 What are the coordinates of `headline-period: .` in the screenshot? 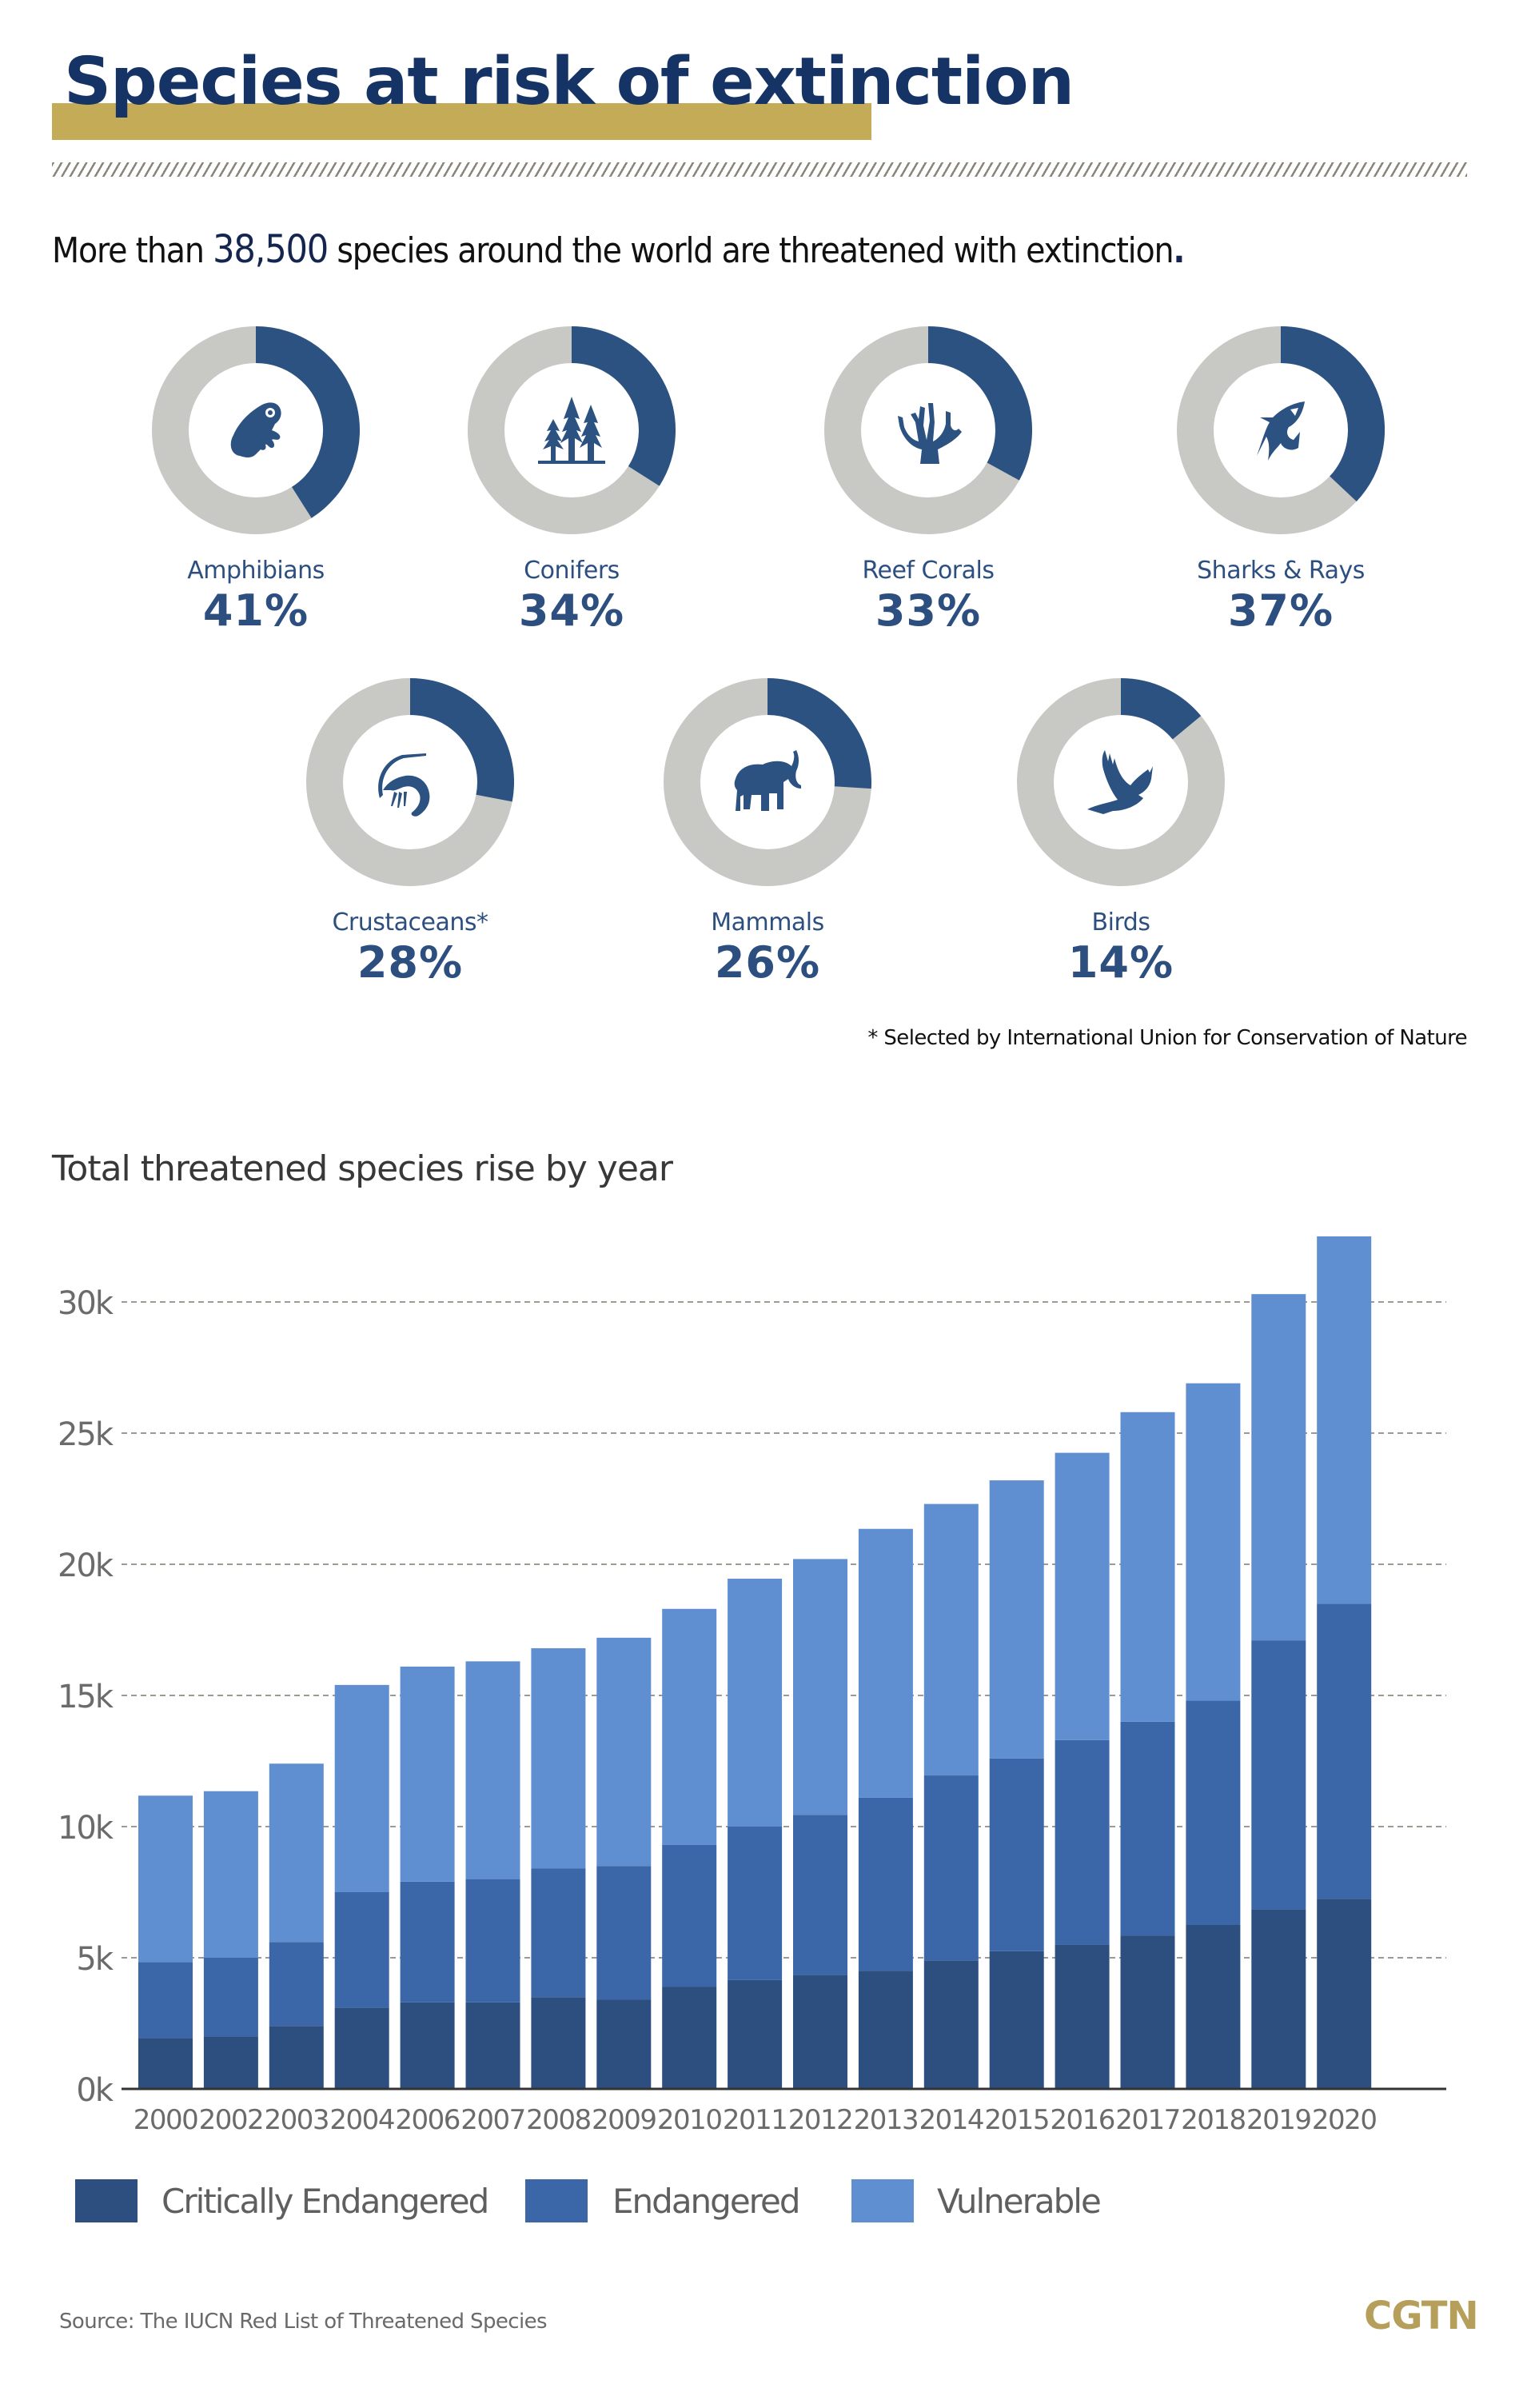 It's located at (1179, 250).